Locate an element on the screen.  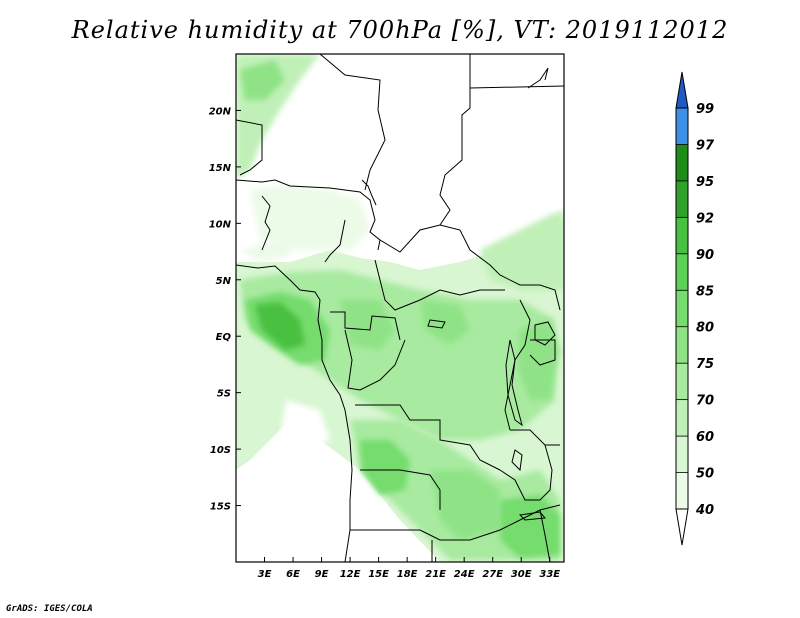
y-tick-label: 5N is located at coordinates (224, 281).